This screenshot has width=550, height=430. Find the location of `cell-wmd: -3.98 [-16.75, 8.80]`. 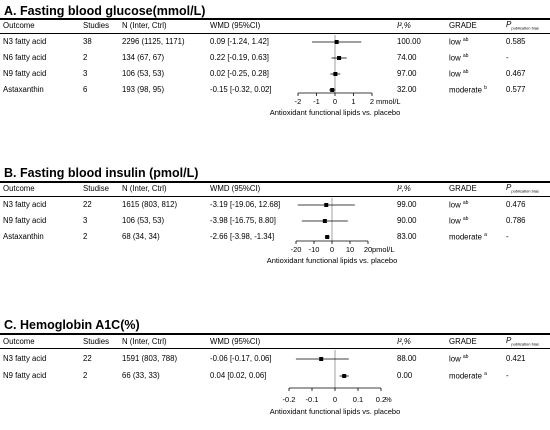

cell-wmd: -3.98 [-16.75, 8.80] is located at coordinates (243, 220).